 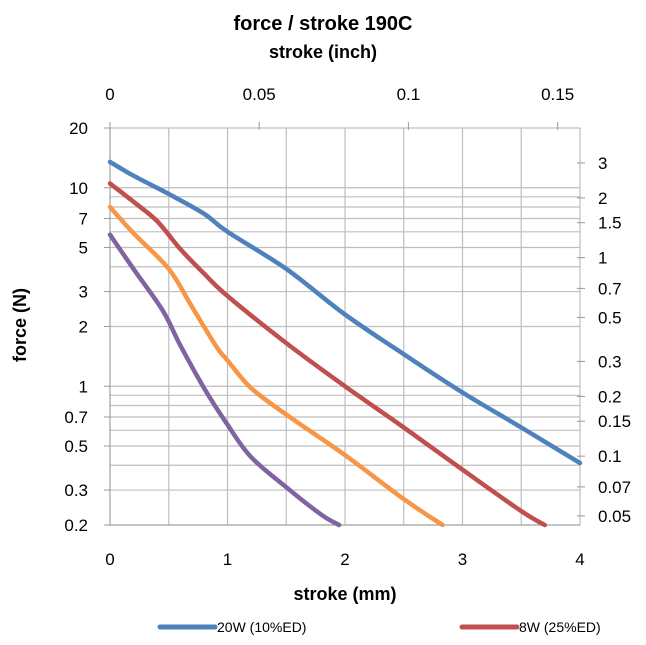 What do you see at coordinates (602, 163) in the screenshot?
I see `y2-tick-label: 3` at bounding box center [602, 163].